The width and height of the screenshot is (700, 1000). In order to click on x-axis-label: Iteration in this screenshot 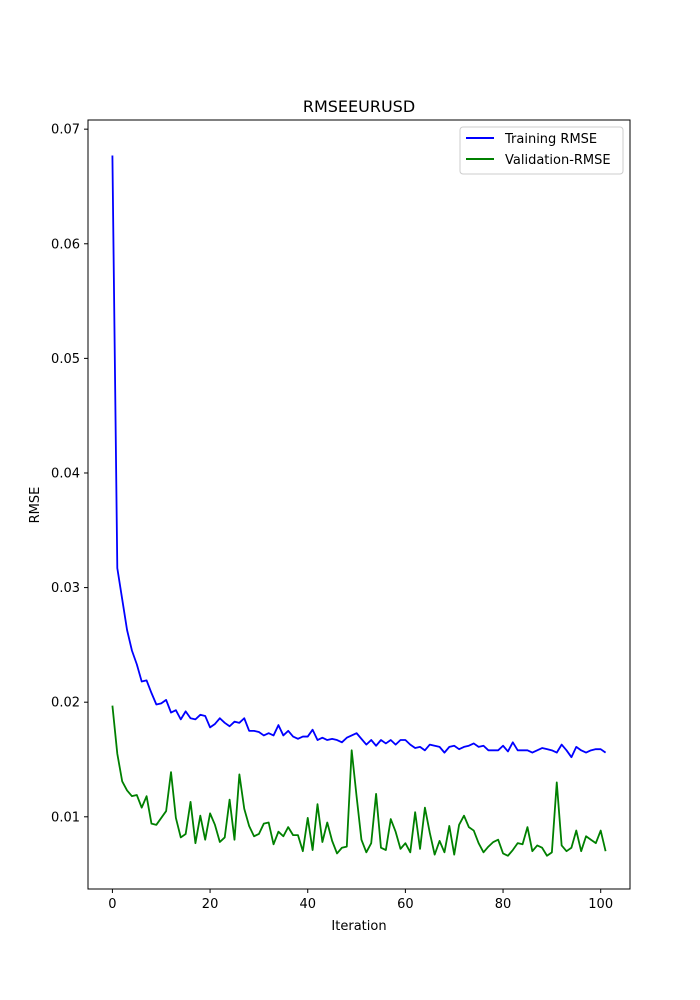, I will do `click(358, 926)`.